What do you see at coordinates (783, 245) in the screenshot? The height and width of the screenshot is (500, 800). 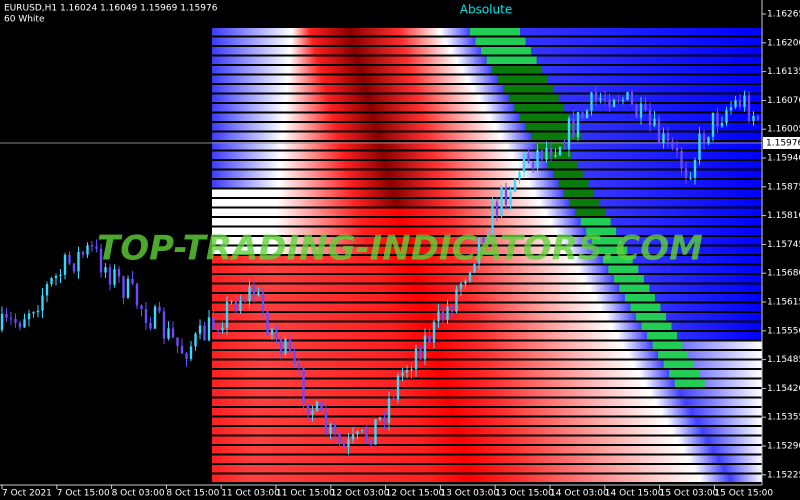 I see `price-label: 1.15745` at bounding box center [783, 245].